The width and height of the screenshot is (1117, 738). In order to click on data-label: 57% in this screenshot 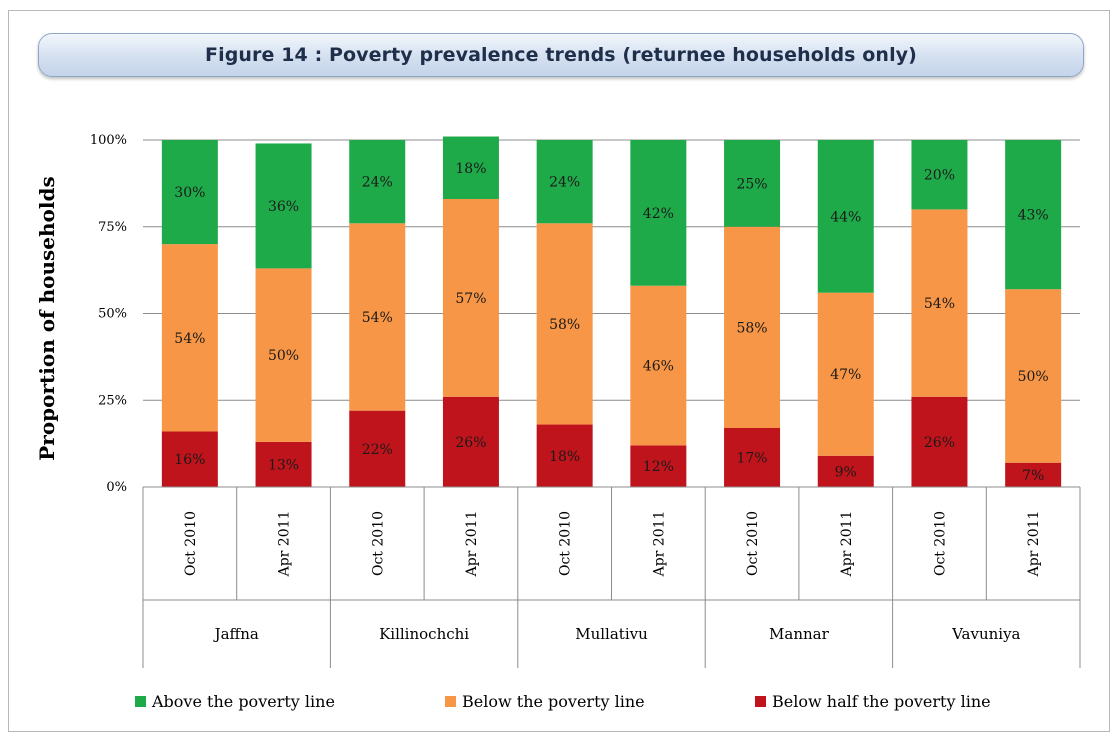, I will do `click(470, 299)`.